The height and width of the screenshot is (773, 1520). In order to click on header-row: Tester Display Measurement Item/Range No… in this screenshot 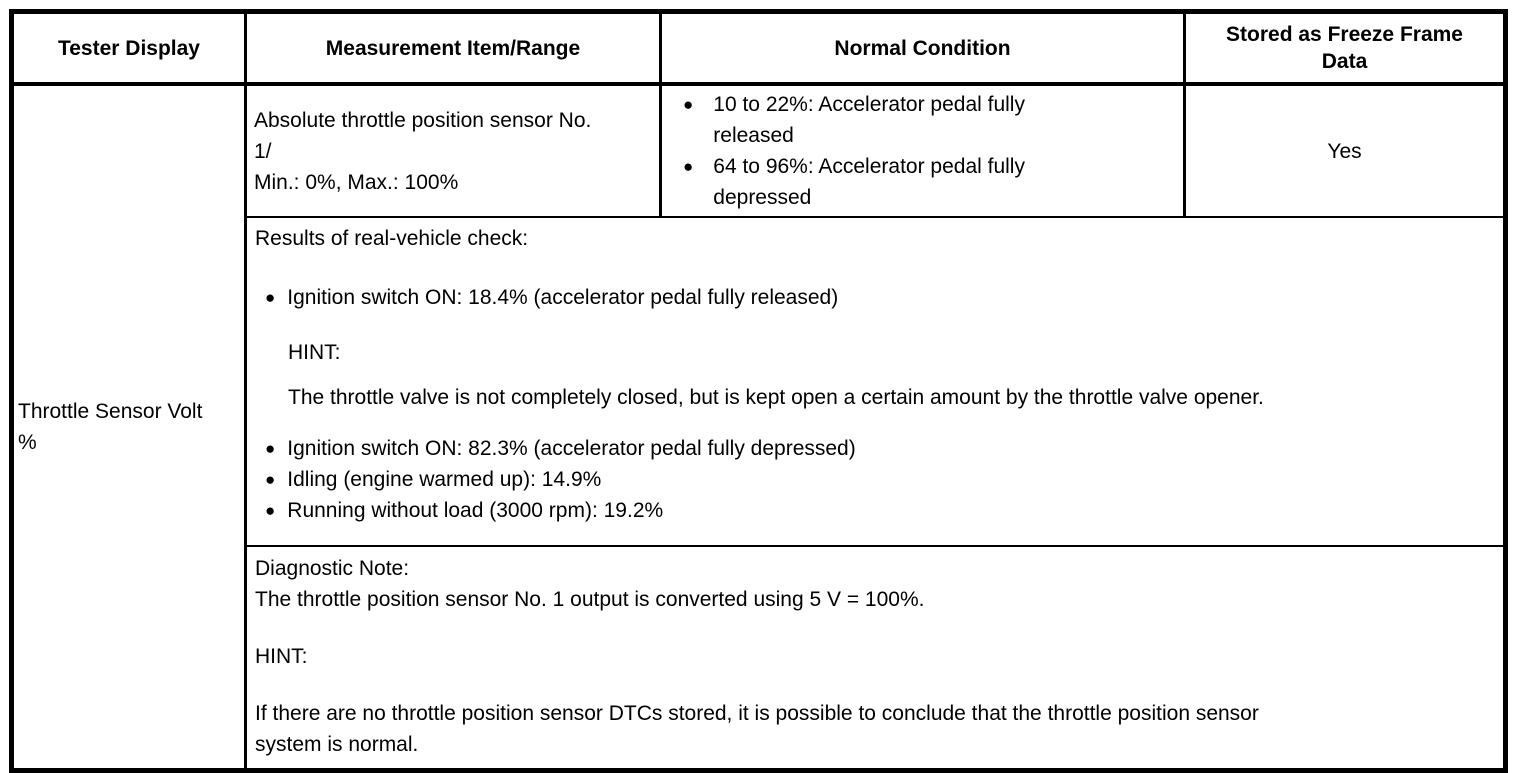, I will do `click(758, 48)`.